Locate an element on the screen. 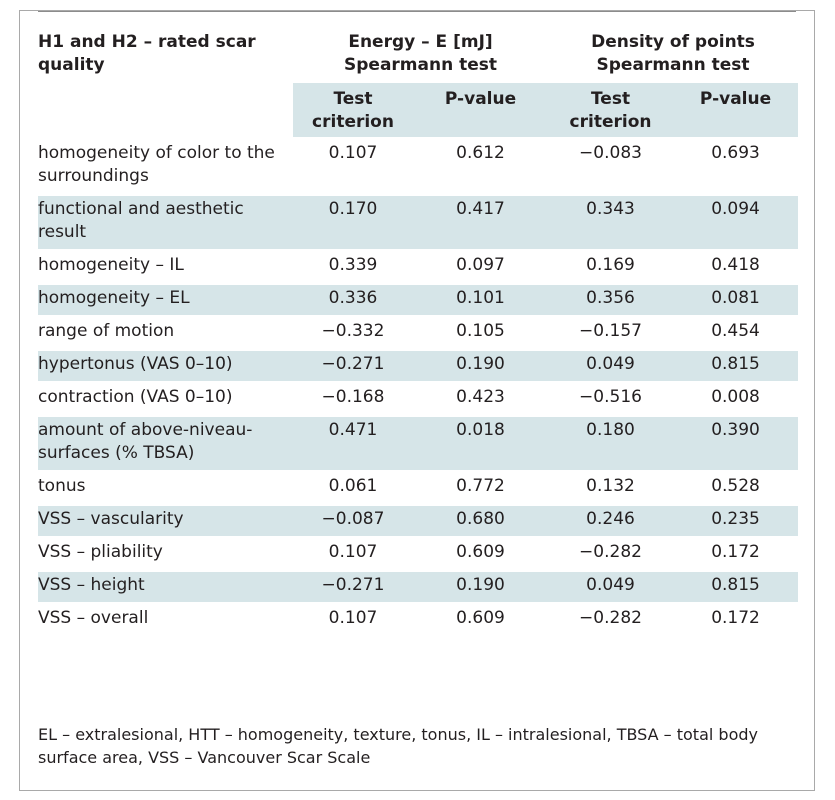 This screenshot has width=835, height=800. table-row: homogeneity – EL 0.336 0.101 0.356 0.081 is located at coordinates (418, 300).